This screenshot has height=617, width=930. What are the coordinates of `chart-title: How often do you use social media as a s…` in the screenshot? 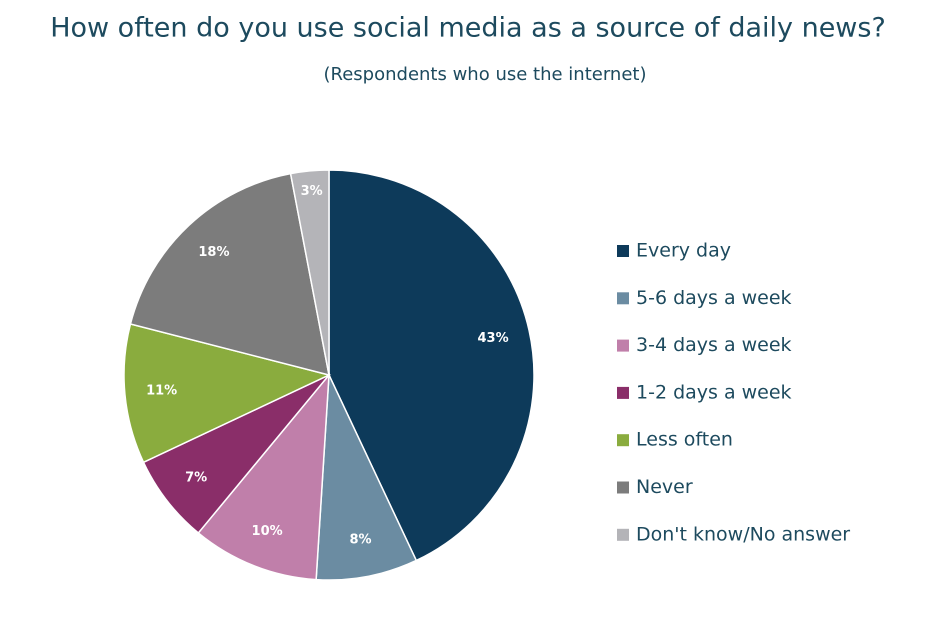 It's located at (468, 28).